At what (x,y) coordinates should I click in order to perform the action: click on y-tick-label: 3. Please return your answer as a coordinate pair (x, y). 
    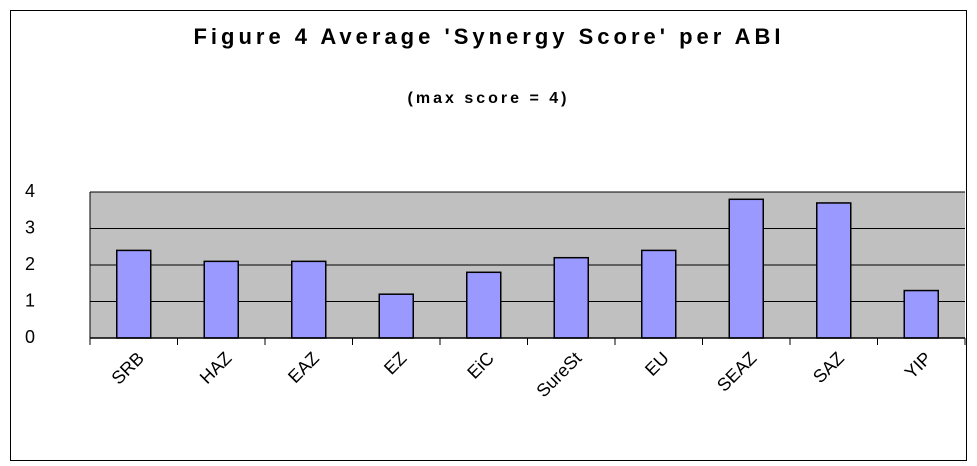
    Looking at the image, I should click on (30, 227).